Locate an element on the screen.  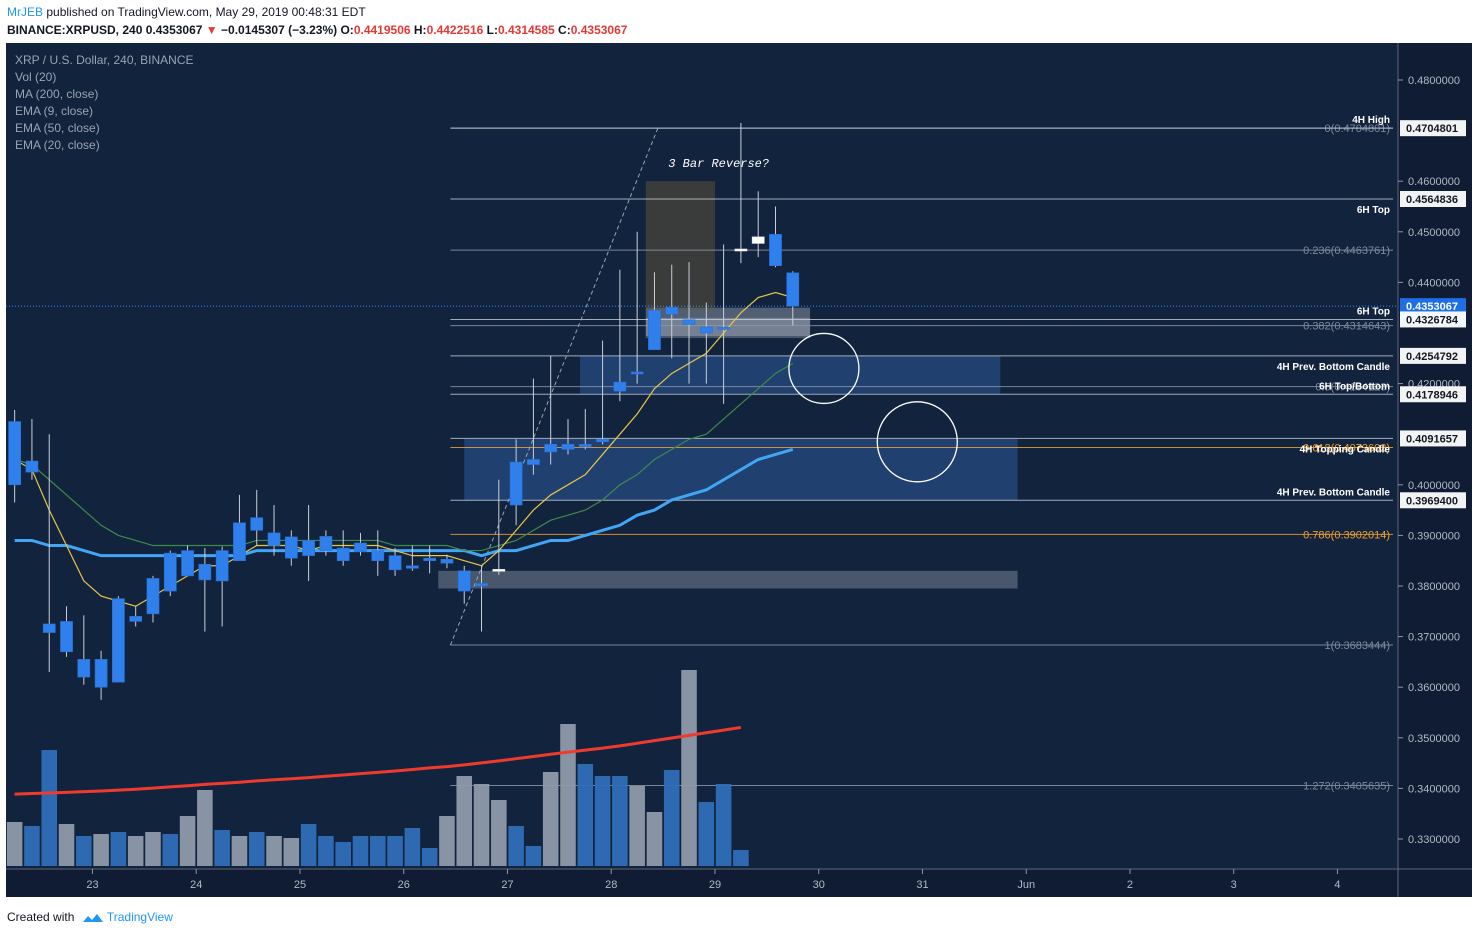
close-value: 0.4353067 is located at coordinates (599, 30).